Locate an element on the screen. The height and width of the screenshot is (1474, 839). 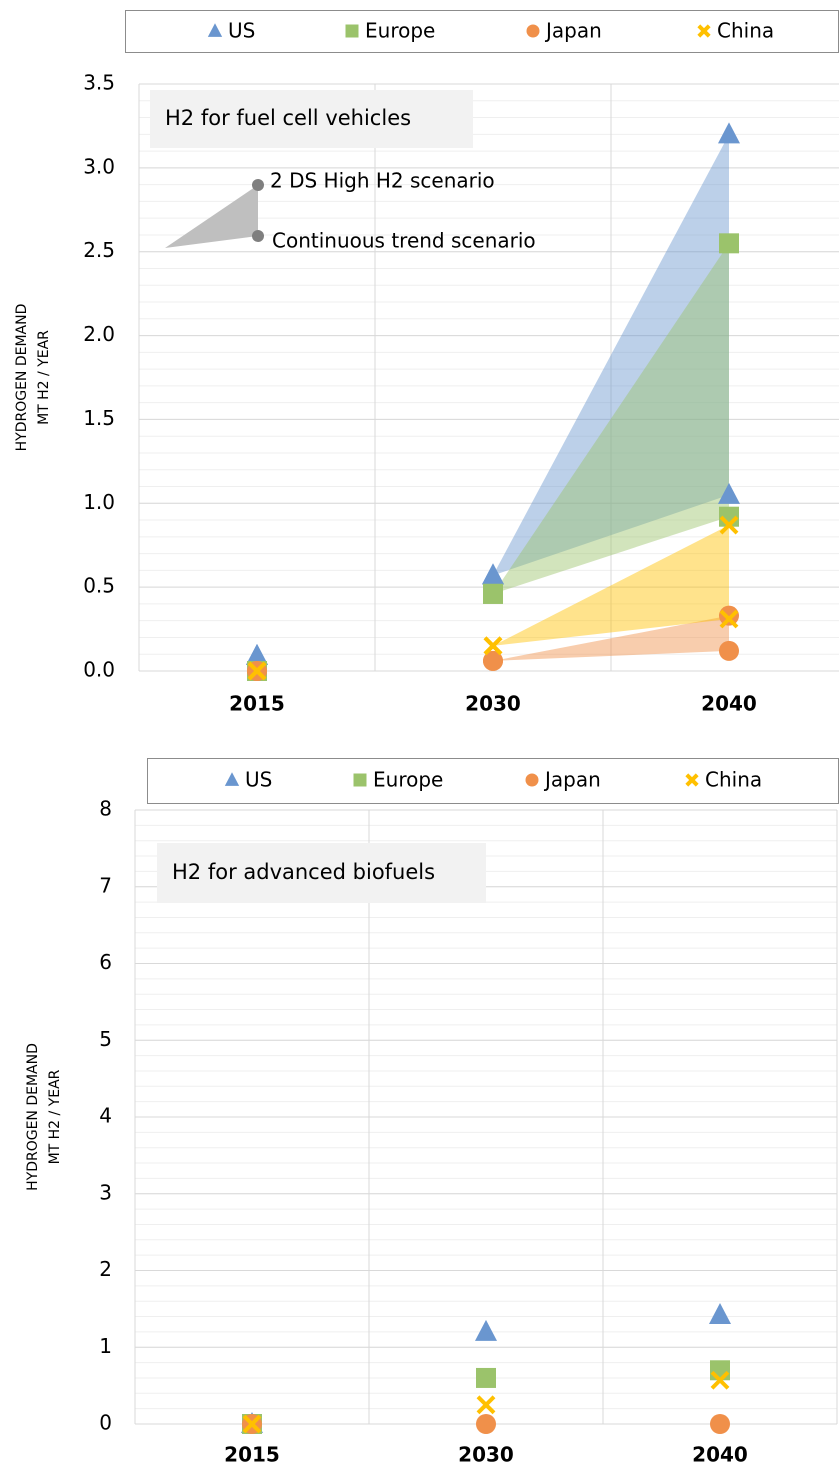
y-tick-label: 2.5 is located at coordinates (99, 250).